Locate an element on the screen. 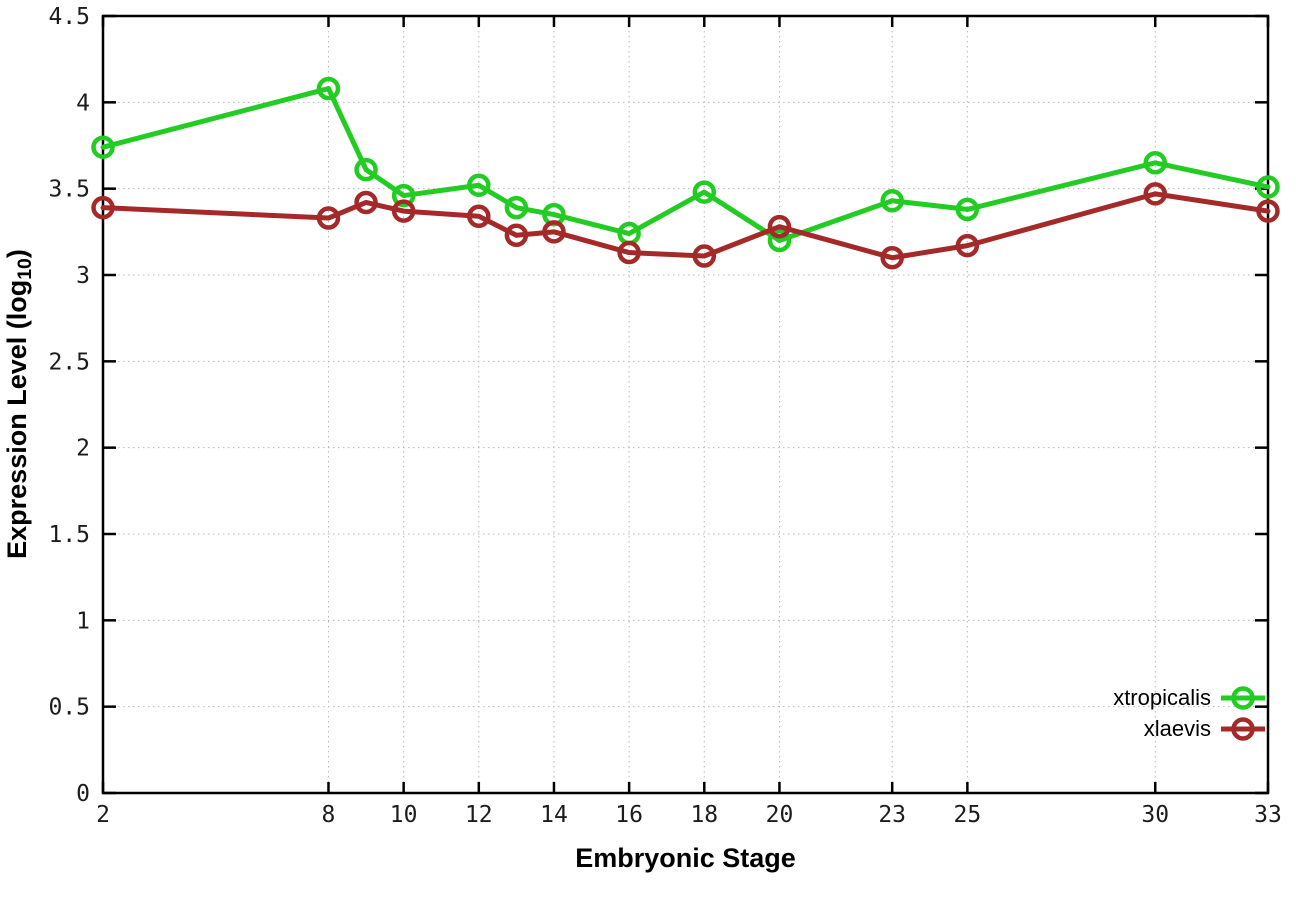 Image resolution: width=1296 pixels, height=907 pixels. x-tick-label: 16 is located at coordinates (629, 815).